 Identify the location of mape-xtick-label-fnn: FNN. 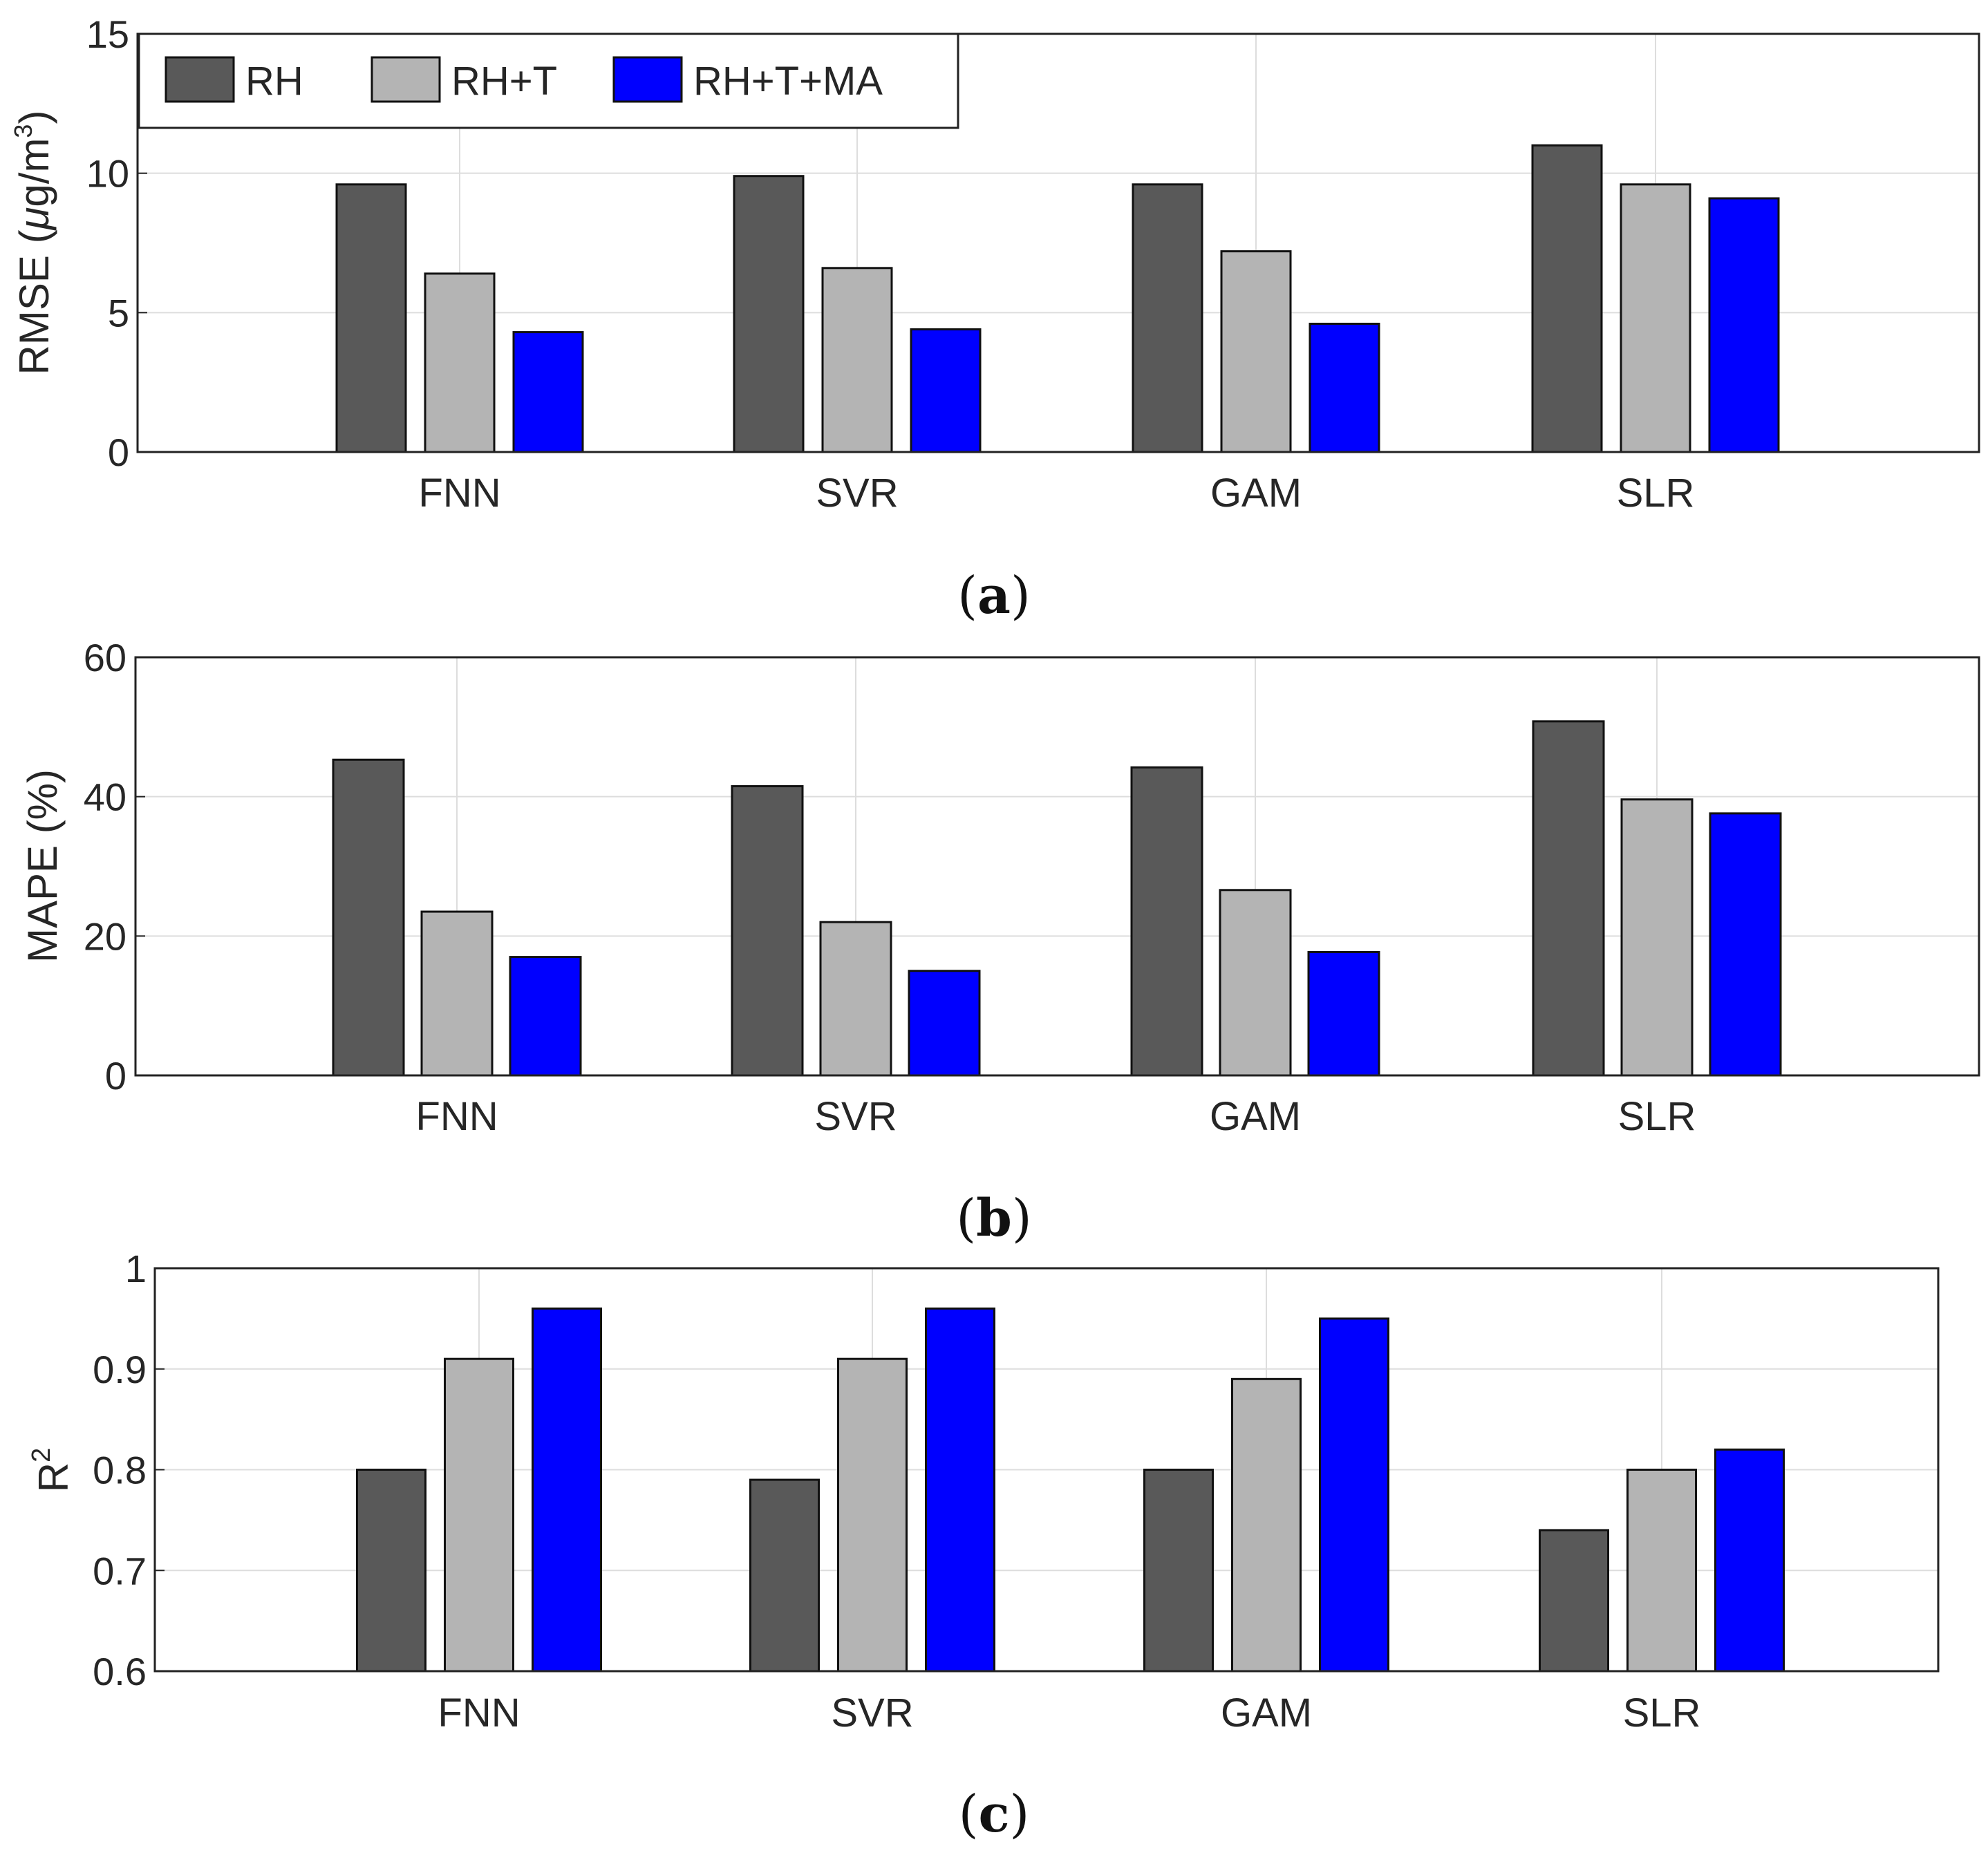
(456, 1116).